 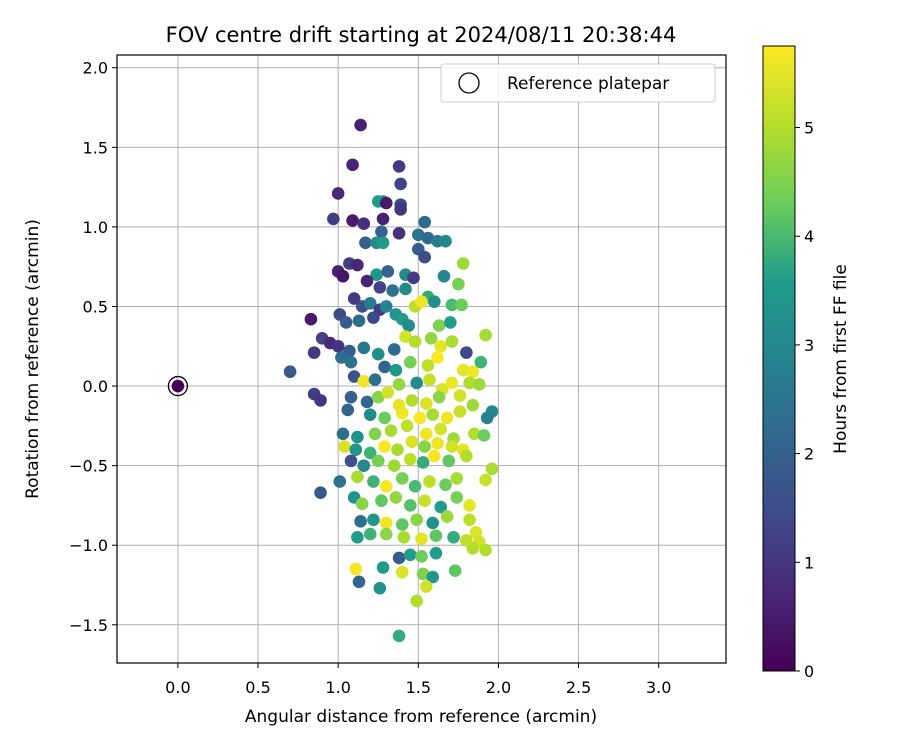 What do you see at coordinates (809, 128) in the screenshot?
I see `colorbar-tick-label: 5` at bounding box center [809, 128].